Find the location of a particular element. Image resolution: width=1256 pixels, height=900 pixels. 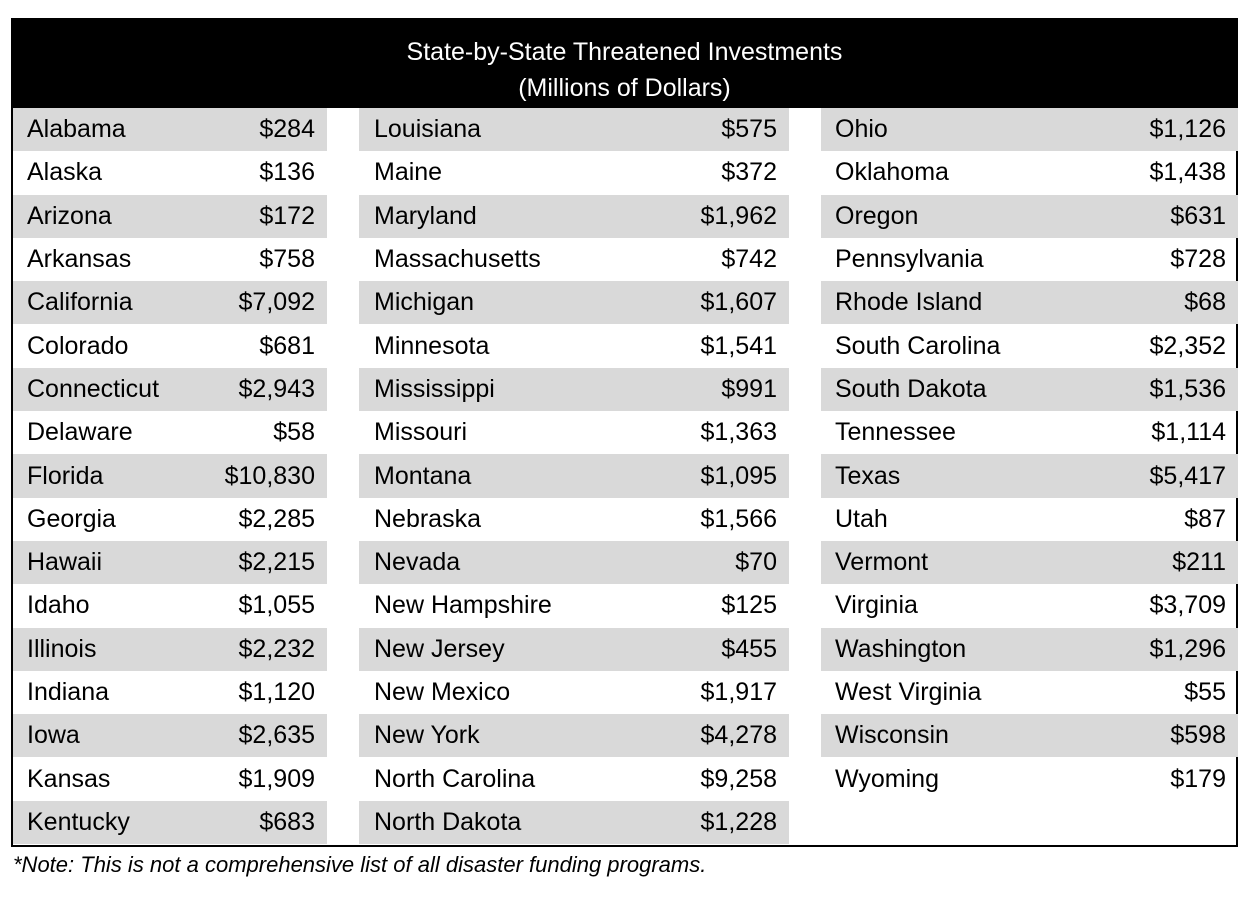

table-row: Tennessee $1,114 is located at coordinates (1029, 432).